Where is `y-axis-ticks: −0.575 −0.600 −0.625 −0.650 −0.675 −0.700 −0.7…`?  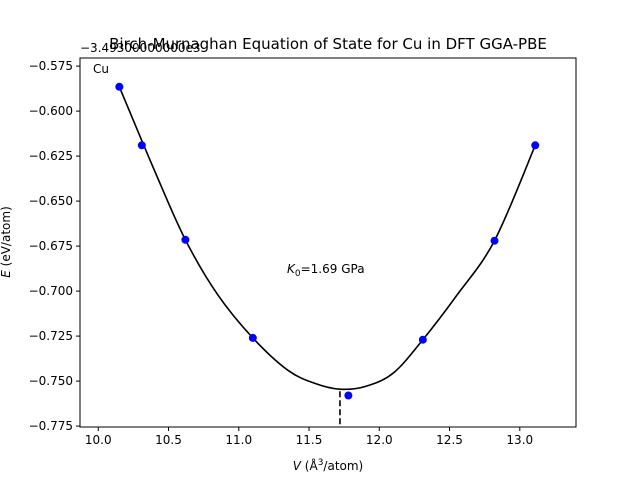
y-axis-ticks: −0.575 −0.600 −0.625 −0.650 −0.675 −0.700 −0.7… is located at coordinates (54, 246).